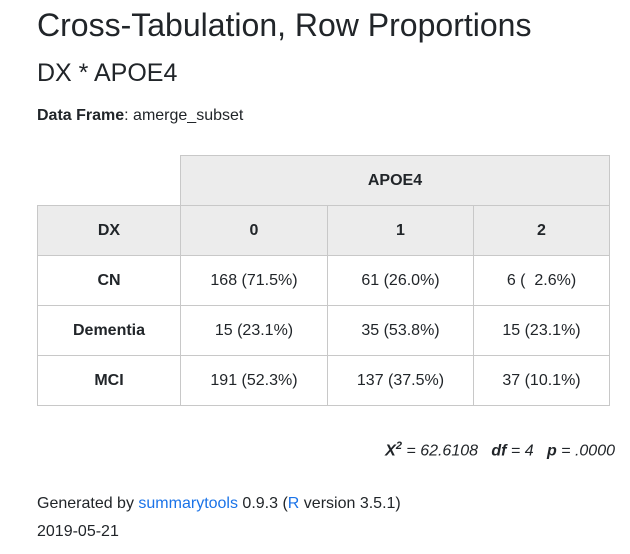  I want to click on table-cell: 137 (37.5%), so click(400, 380).